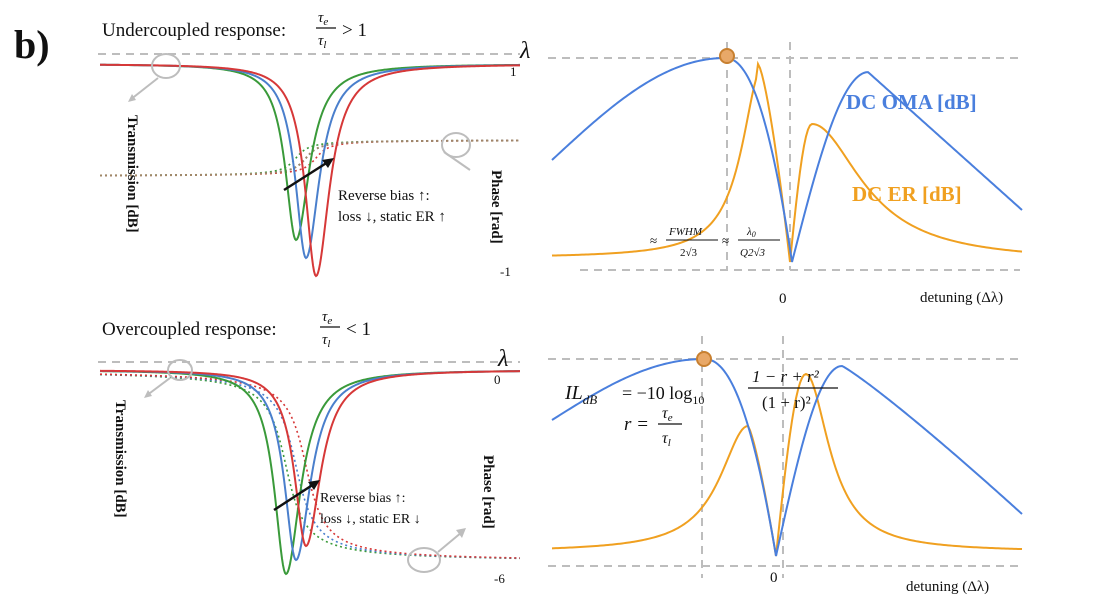 Image resolution: width=1115 pixels, height=599 pixels. What do you see at coordinates (911, 102) in the screenshot?
I see `dc-oma-label: DC OMA [dB]` at bounding box center [911, 102].